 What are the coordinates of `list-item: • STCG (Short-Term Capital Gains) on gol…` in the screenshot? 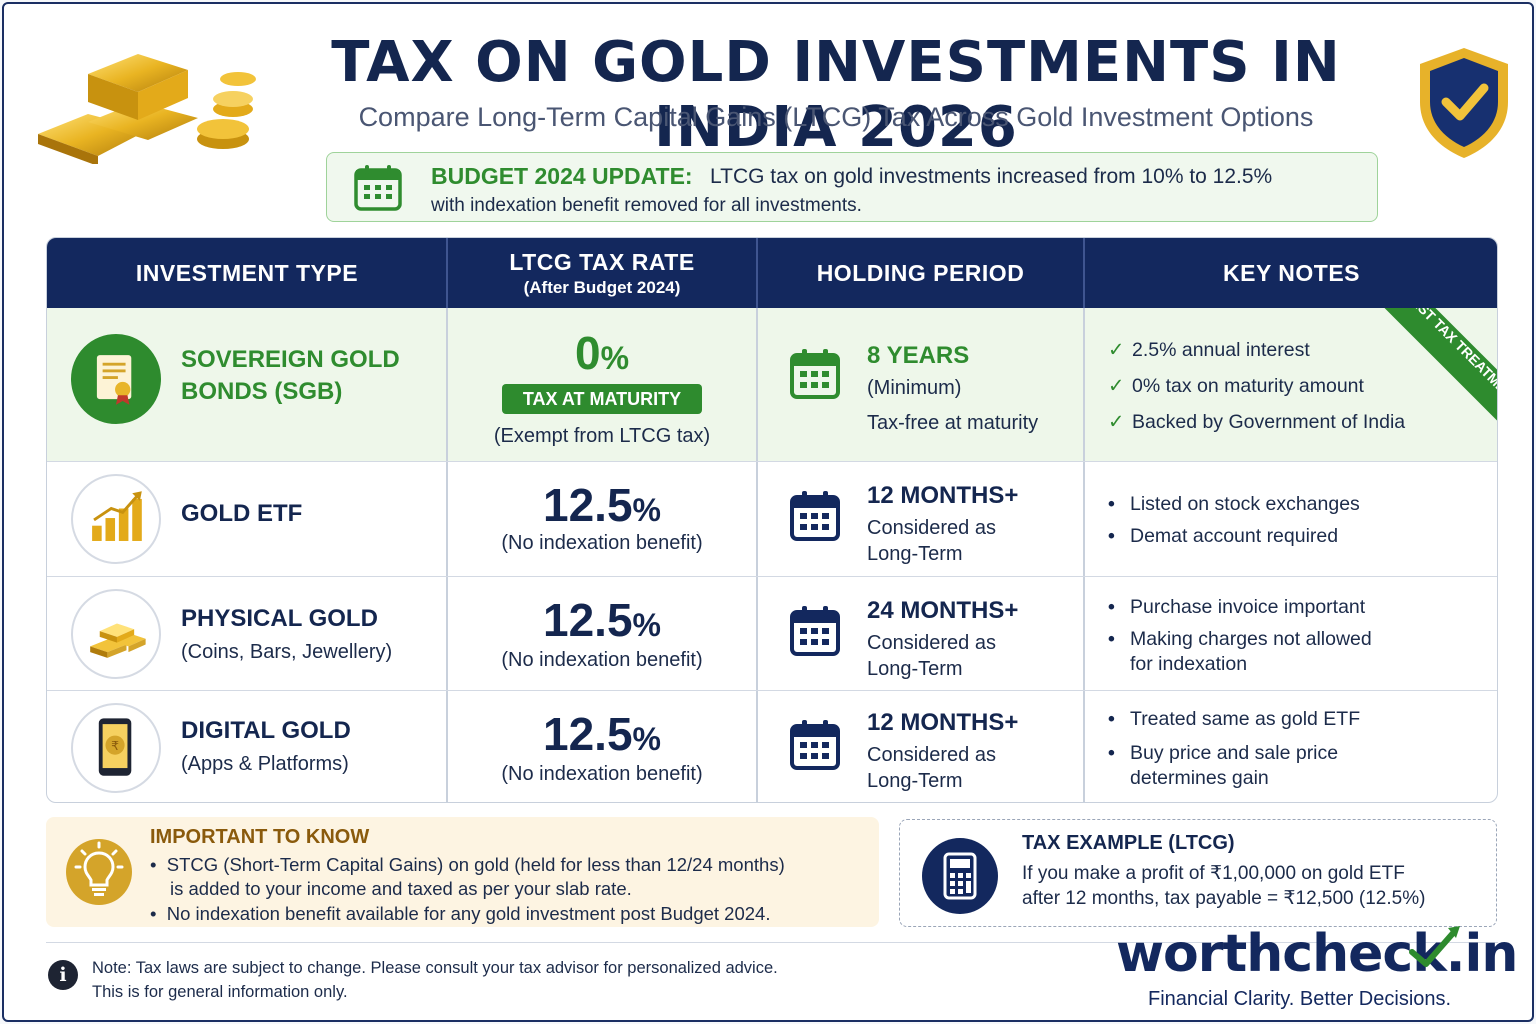 It's located at (467, 864).